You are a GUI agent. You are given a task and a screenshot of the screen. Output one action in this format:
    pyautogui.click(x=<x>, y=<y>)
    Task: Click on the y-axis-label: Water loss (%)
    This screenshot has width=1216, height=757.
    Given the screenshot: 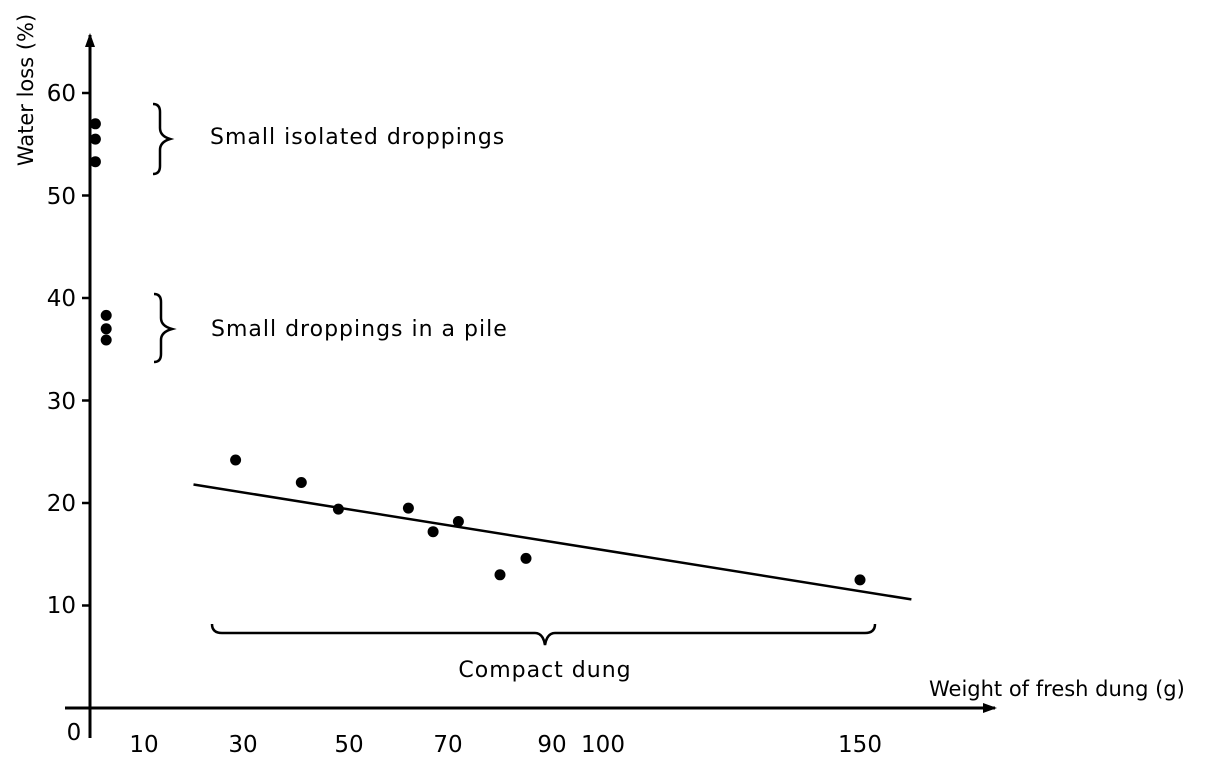 What is the action you would take?
    pyautogui.click(x=26, y=90)
    